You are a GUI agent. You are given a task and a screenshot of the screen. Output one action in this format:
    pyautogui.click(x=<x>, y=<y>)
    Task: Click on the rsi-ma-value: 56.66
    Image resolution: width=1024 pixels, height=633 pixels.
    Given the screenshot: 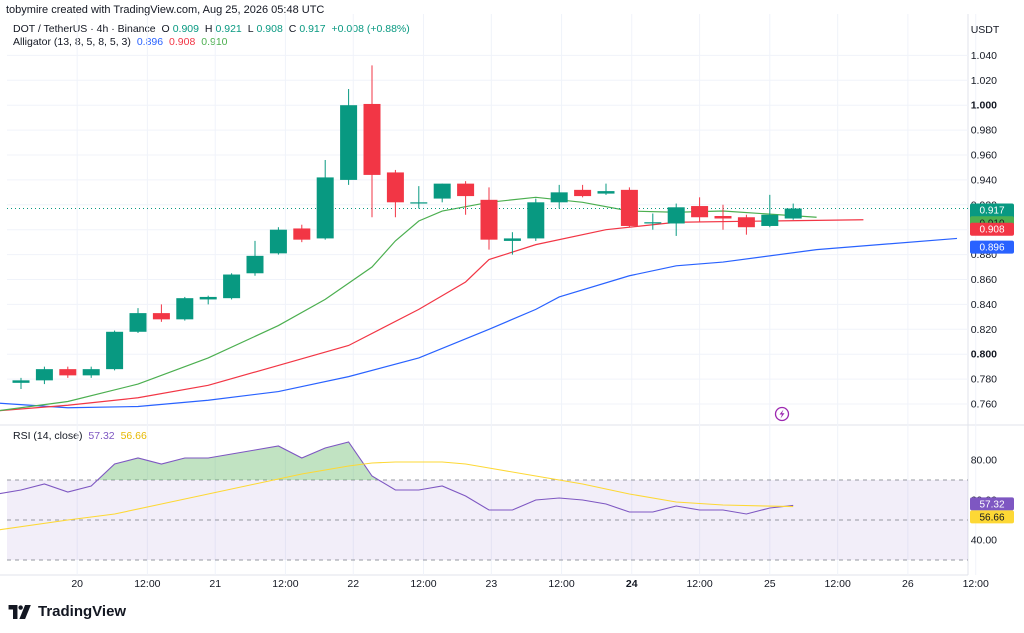 What is the action you would take?
    pyautogui.click(x=133, y=436)
    